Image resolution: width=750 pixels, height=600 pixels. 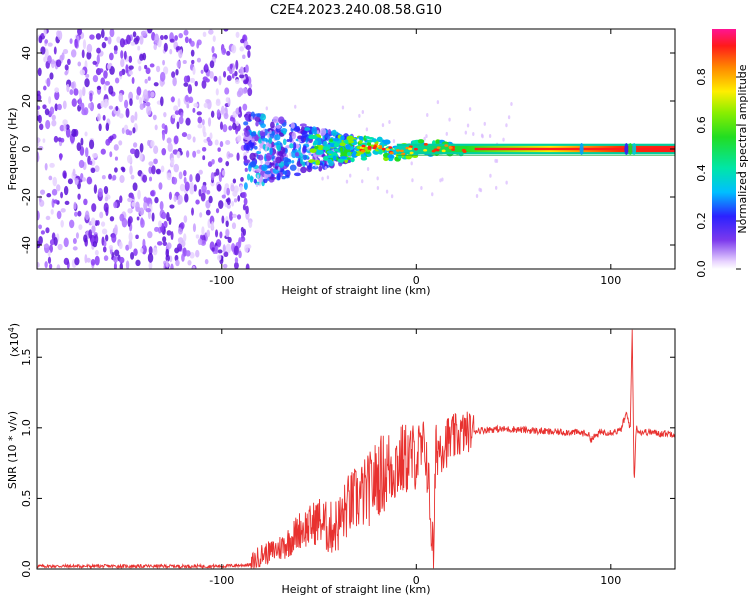 I want to click on spectrogram-ytick-label: -40, so click(x=26, y=245).